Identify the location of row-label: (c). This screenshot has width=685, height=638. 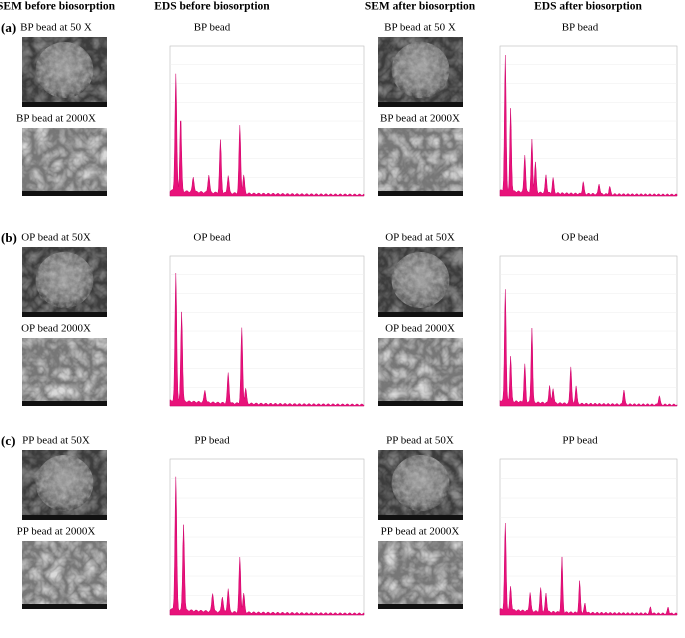
(8, 440).